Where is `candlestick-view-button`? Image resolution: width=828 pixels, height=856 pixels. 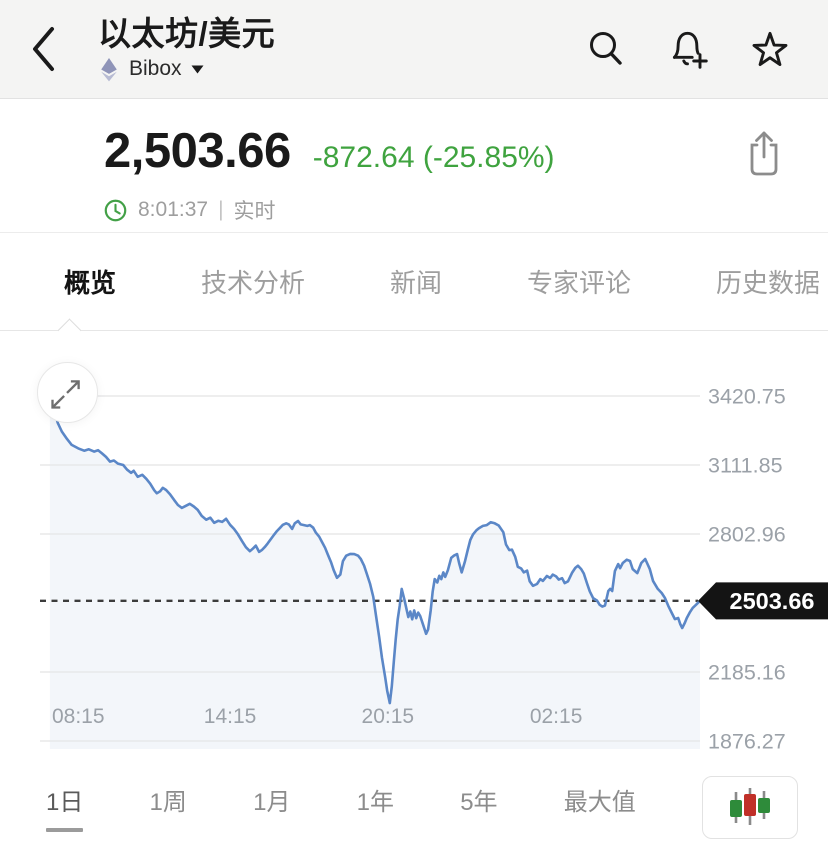
candlestick-view-button is located at coordinates (749, 807).